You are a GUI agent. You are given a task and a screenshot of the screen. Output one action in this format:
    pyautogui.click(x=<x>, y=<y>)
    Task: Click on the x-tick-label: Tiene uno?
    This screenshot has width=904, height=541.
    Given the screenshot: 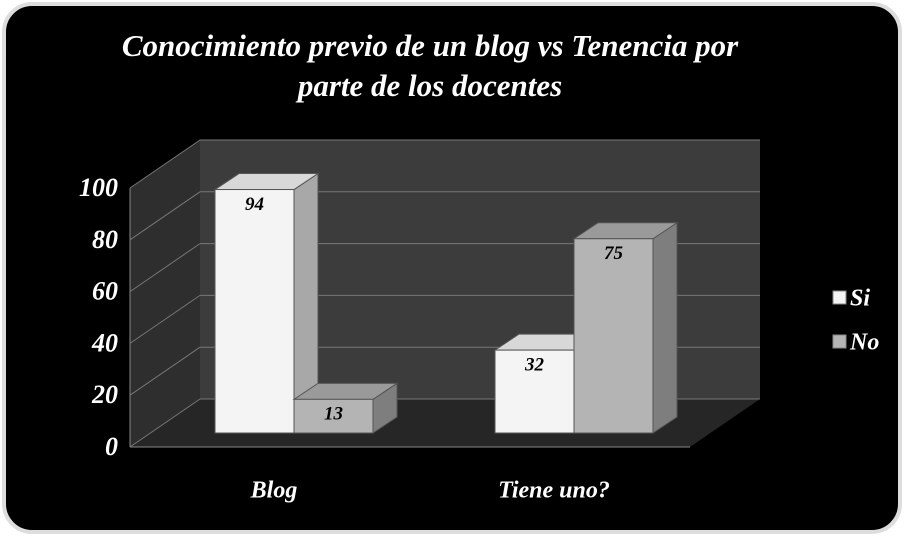 What is the action you would take?
    pyautogui.click(x=554, y=491)
    